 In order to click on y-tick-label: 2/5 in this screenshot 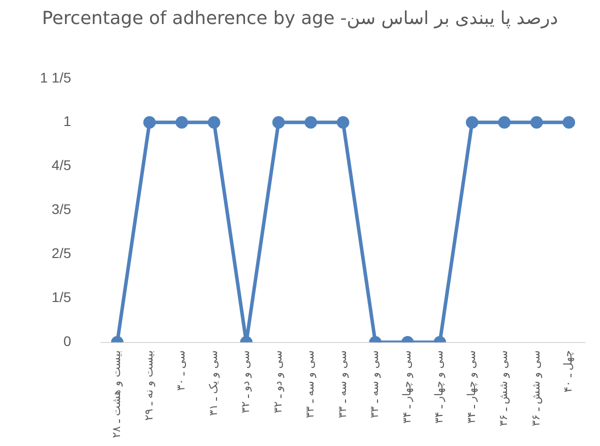, I will do `click(62, 253)`.